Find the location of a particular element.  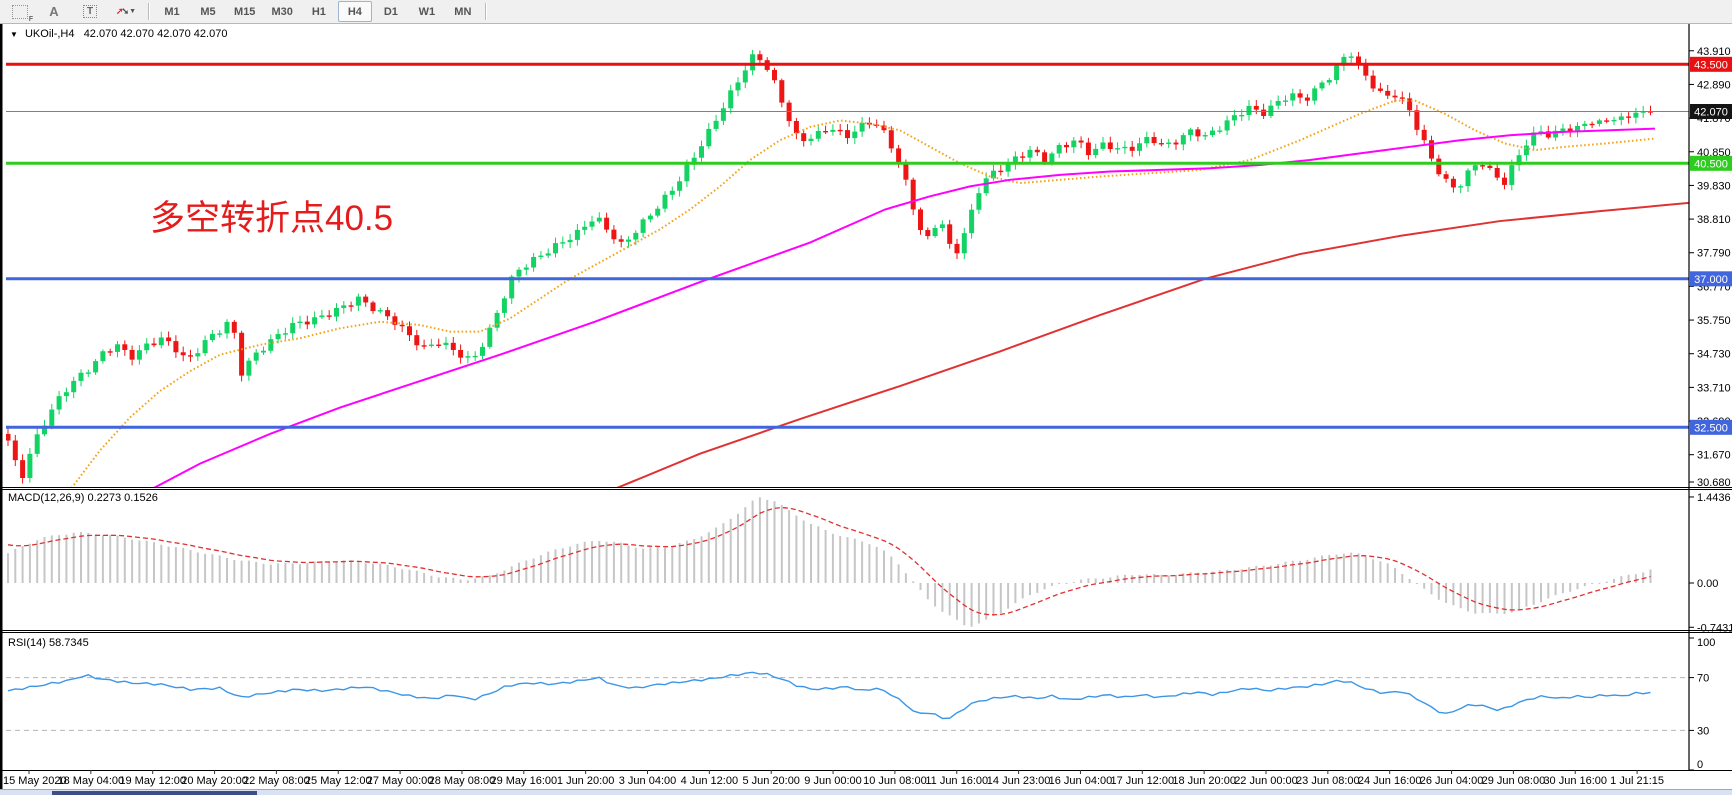

timeframe-button-D1: D1 is located at coordinates (390, 11).